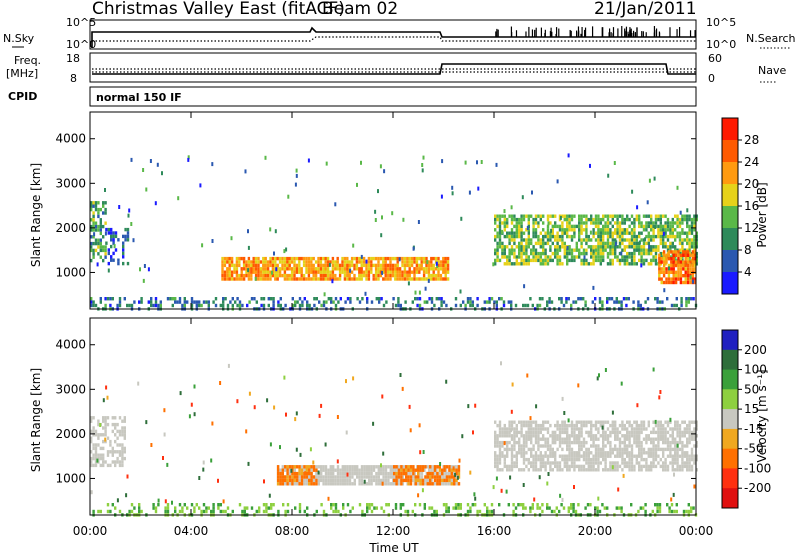 The width and height of the screenshot is (800, 554). Describe the element at coordinates (70, 183) in the screenshot. I see `y-tick-label: 3000` at that location.